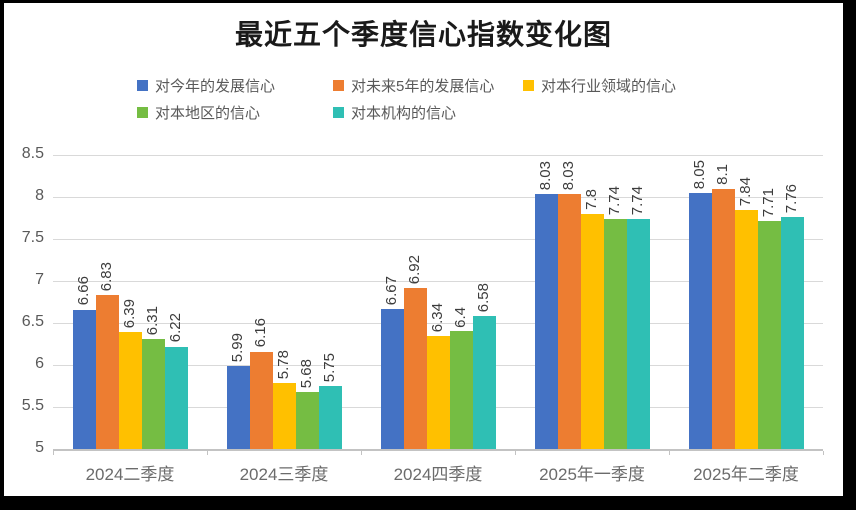 This screenshot has width=856, height=510. Describe the element at coordinates (39, 363) in the screenshot. I see `y-axis-label: 6` at that location.